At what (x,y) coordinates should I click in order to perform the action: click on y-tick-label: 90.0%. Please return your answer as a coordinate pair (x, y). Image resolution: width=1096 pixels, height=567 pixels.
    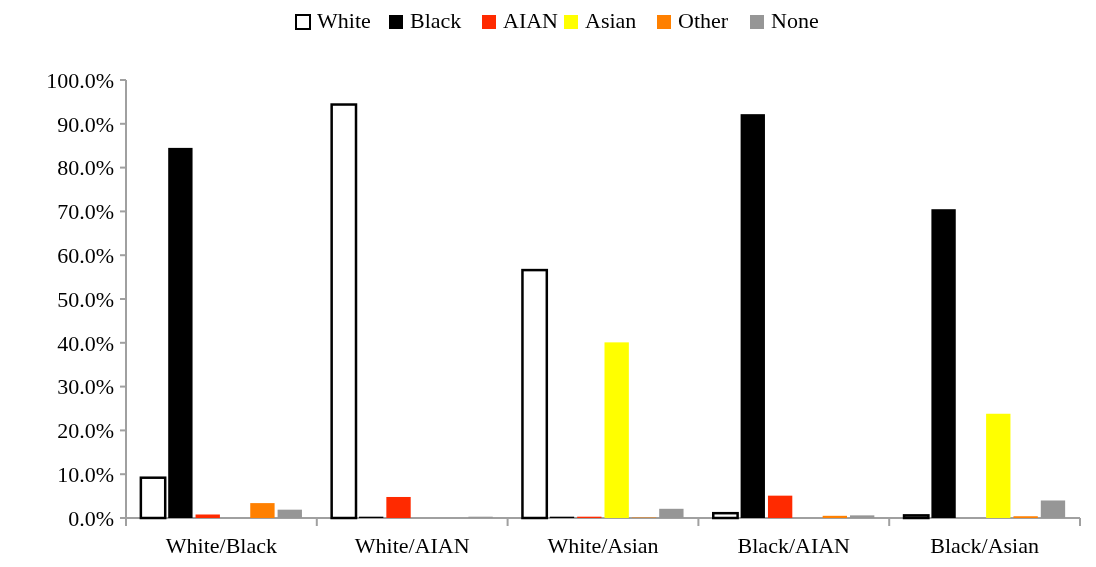
    Looking at the image, I should click on (85, 124).